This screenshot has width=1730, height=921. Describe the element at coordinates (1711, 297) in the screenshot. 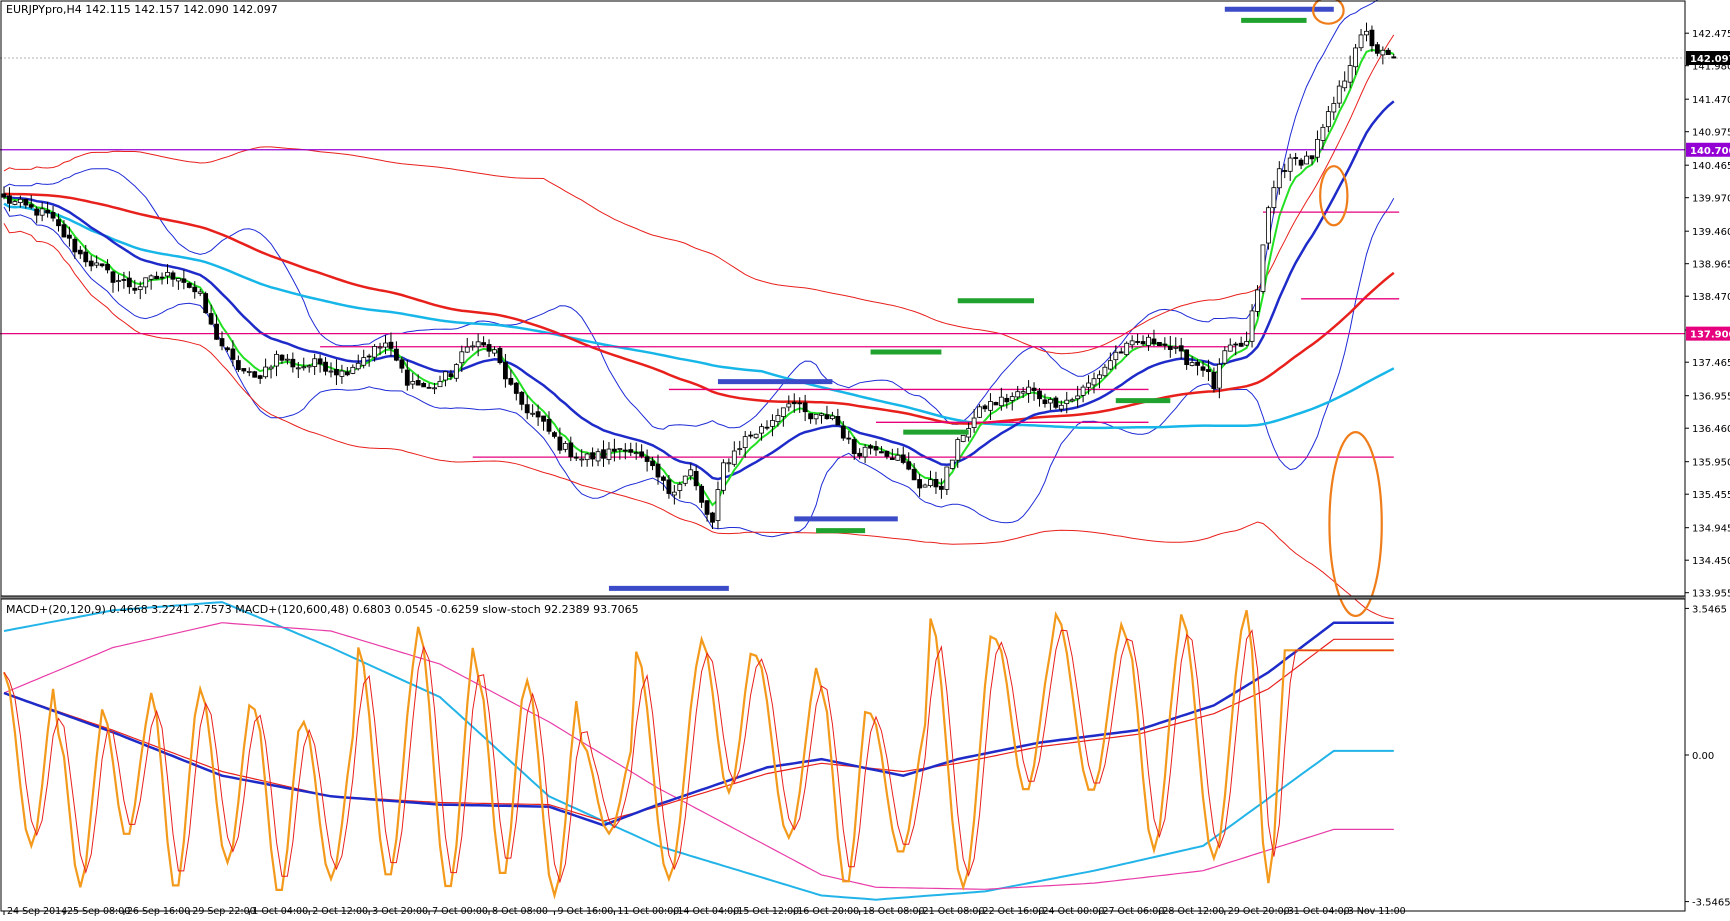

I see `price-axis-label: 138.470` at that location.